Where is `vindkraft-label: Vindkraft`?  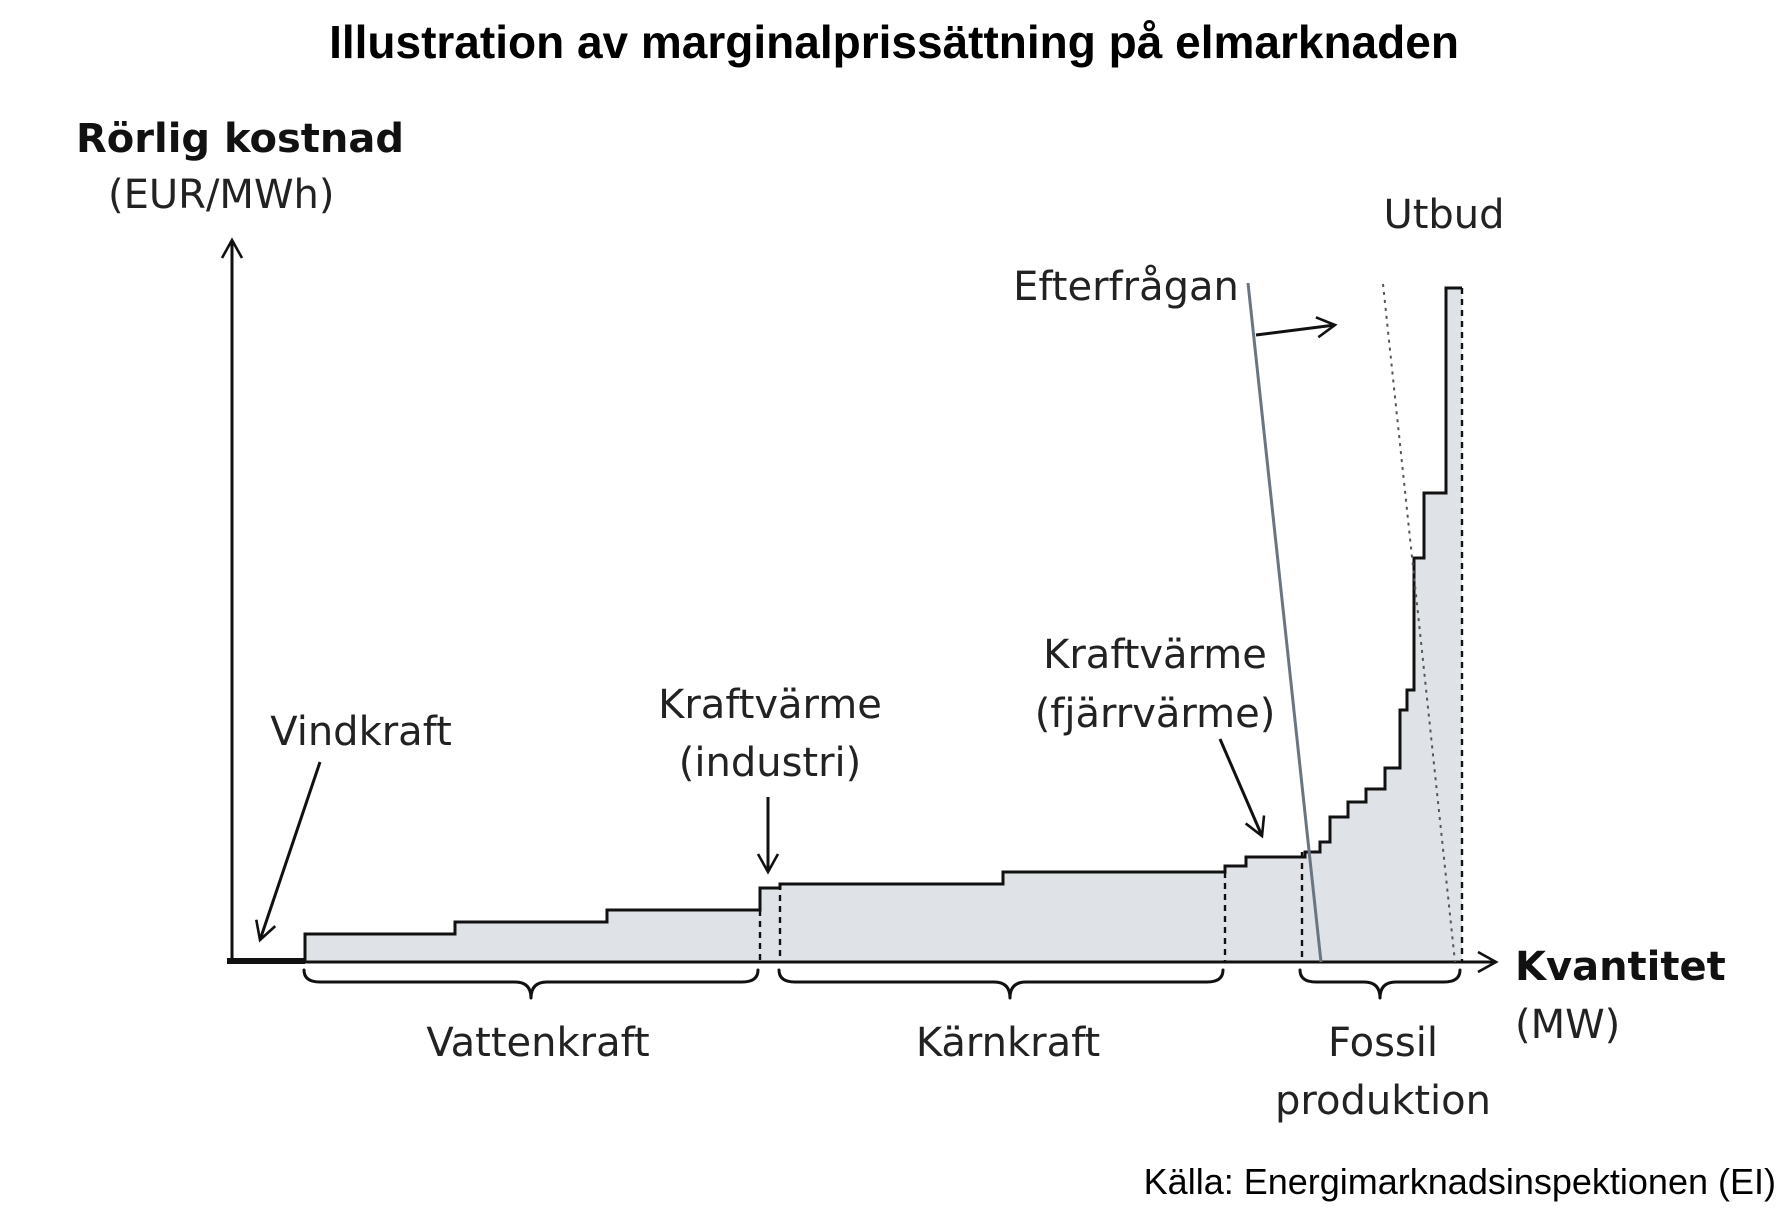
vindkraft-label: Vindkraft is located at coordinates (361, 732).